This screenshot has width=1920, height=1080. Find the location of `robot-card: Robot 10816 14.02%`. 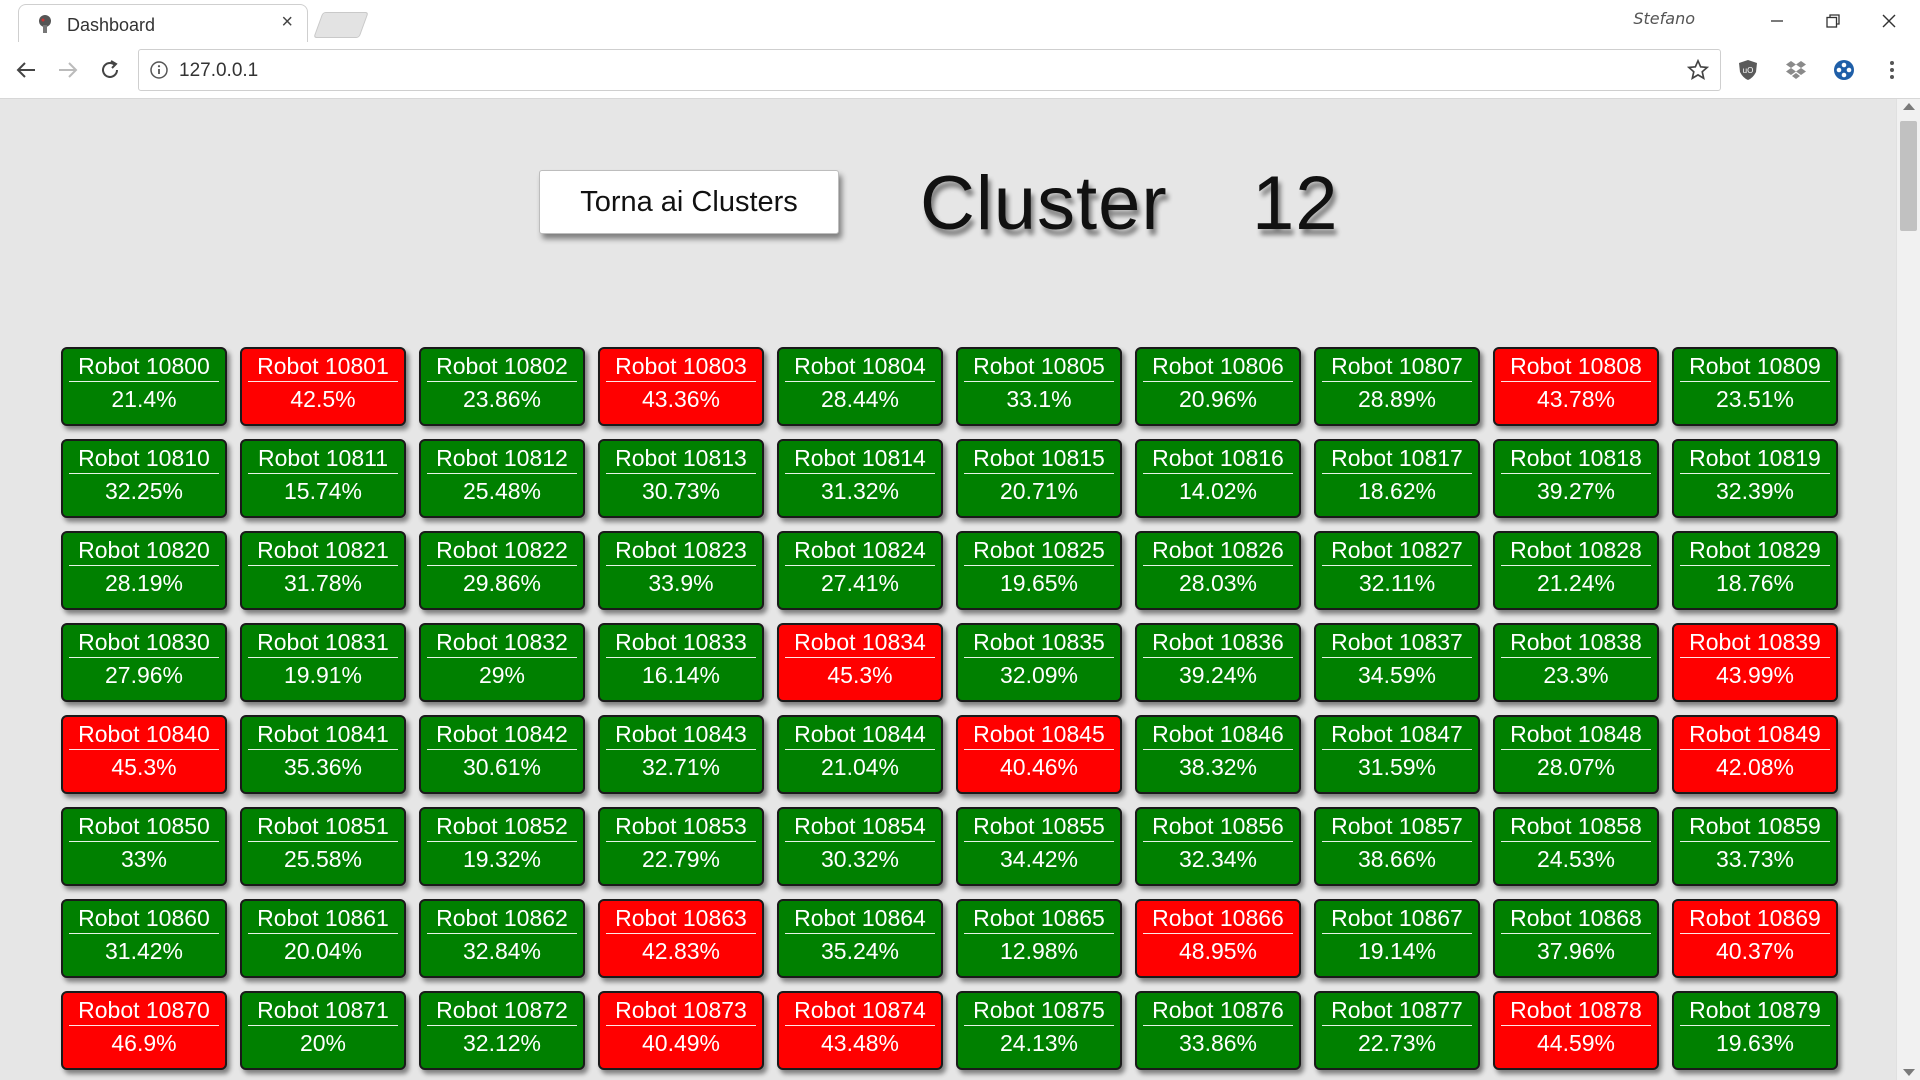

robot-card: Robot 10816 14.02% is located at coordinates (1218, 478).